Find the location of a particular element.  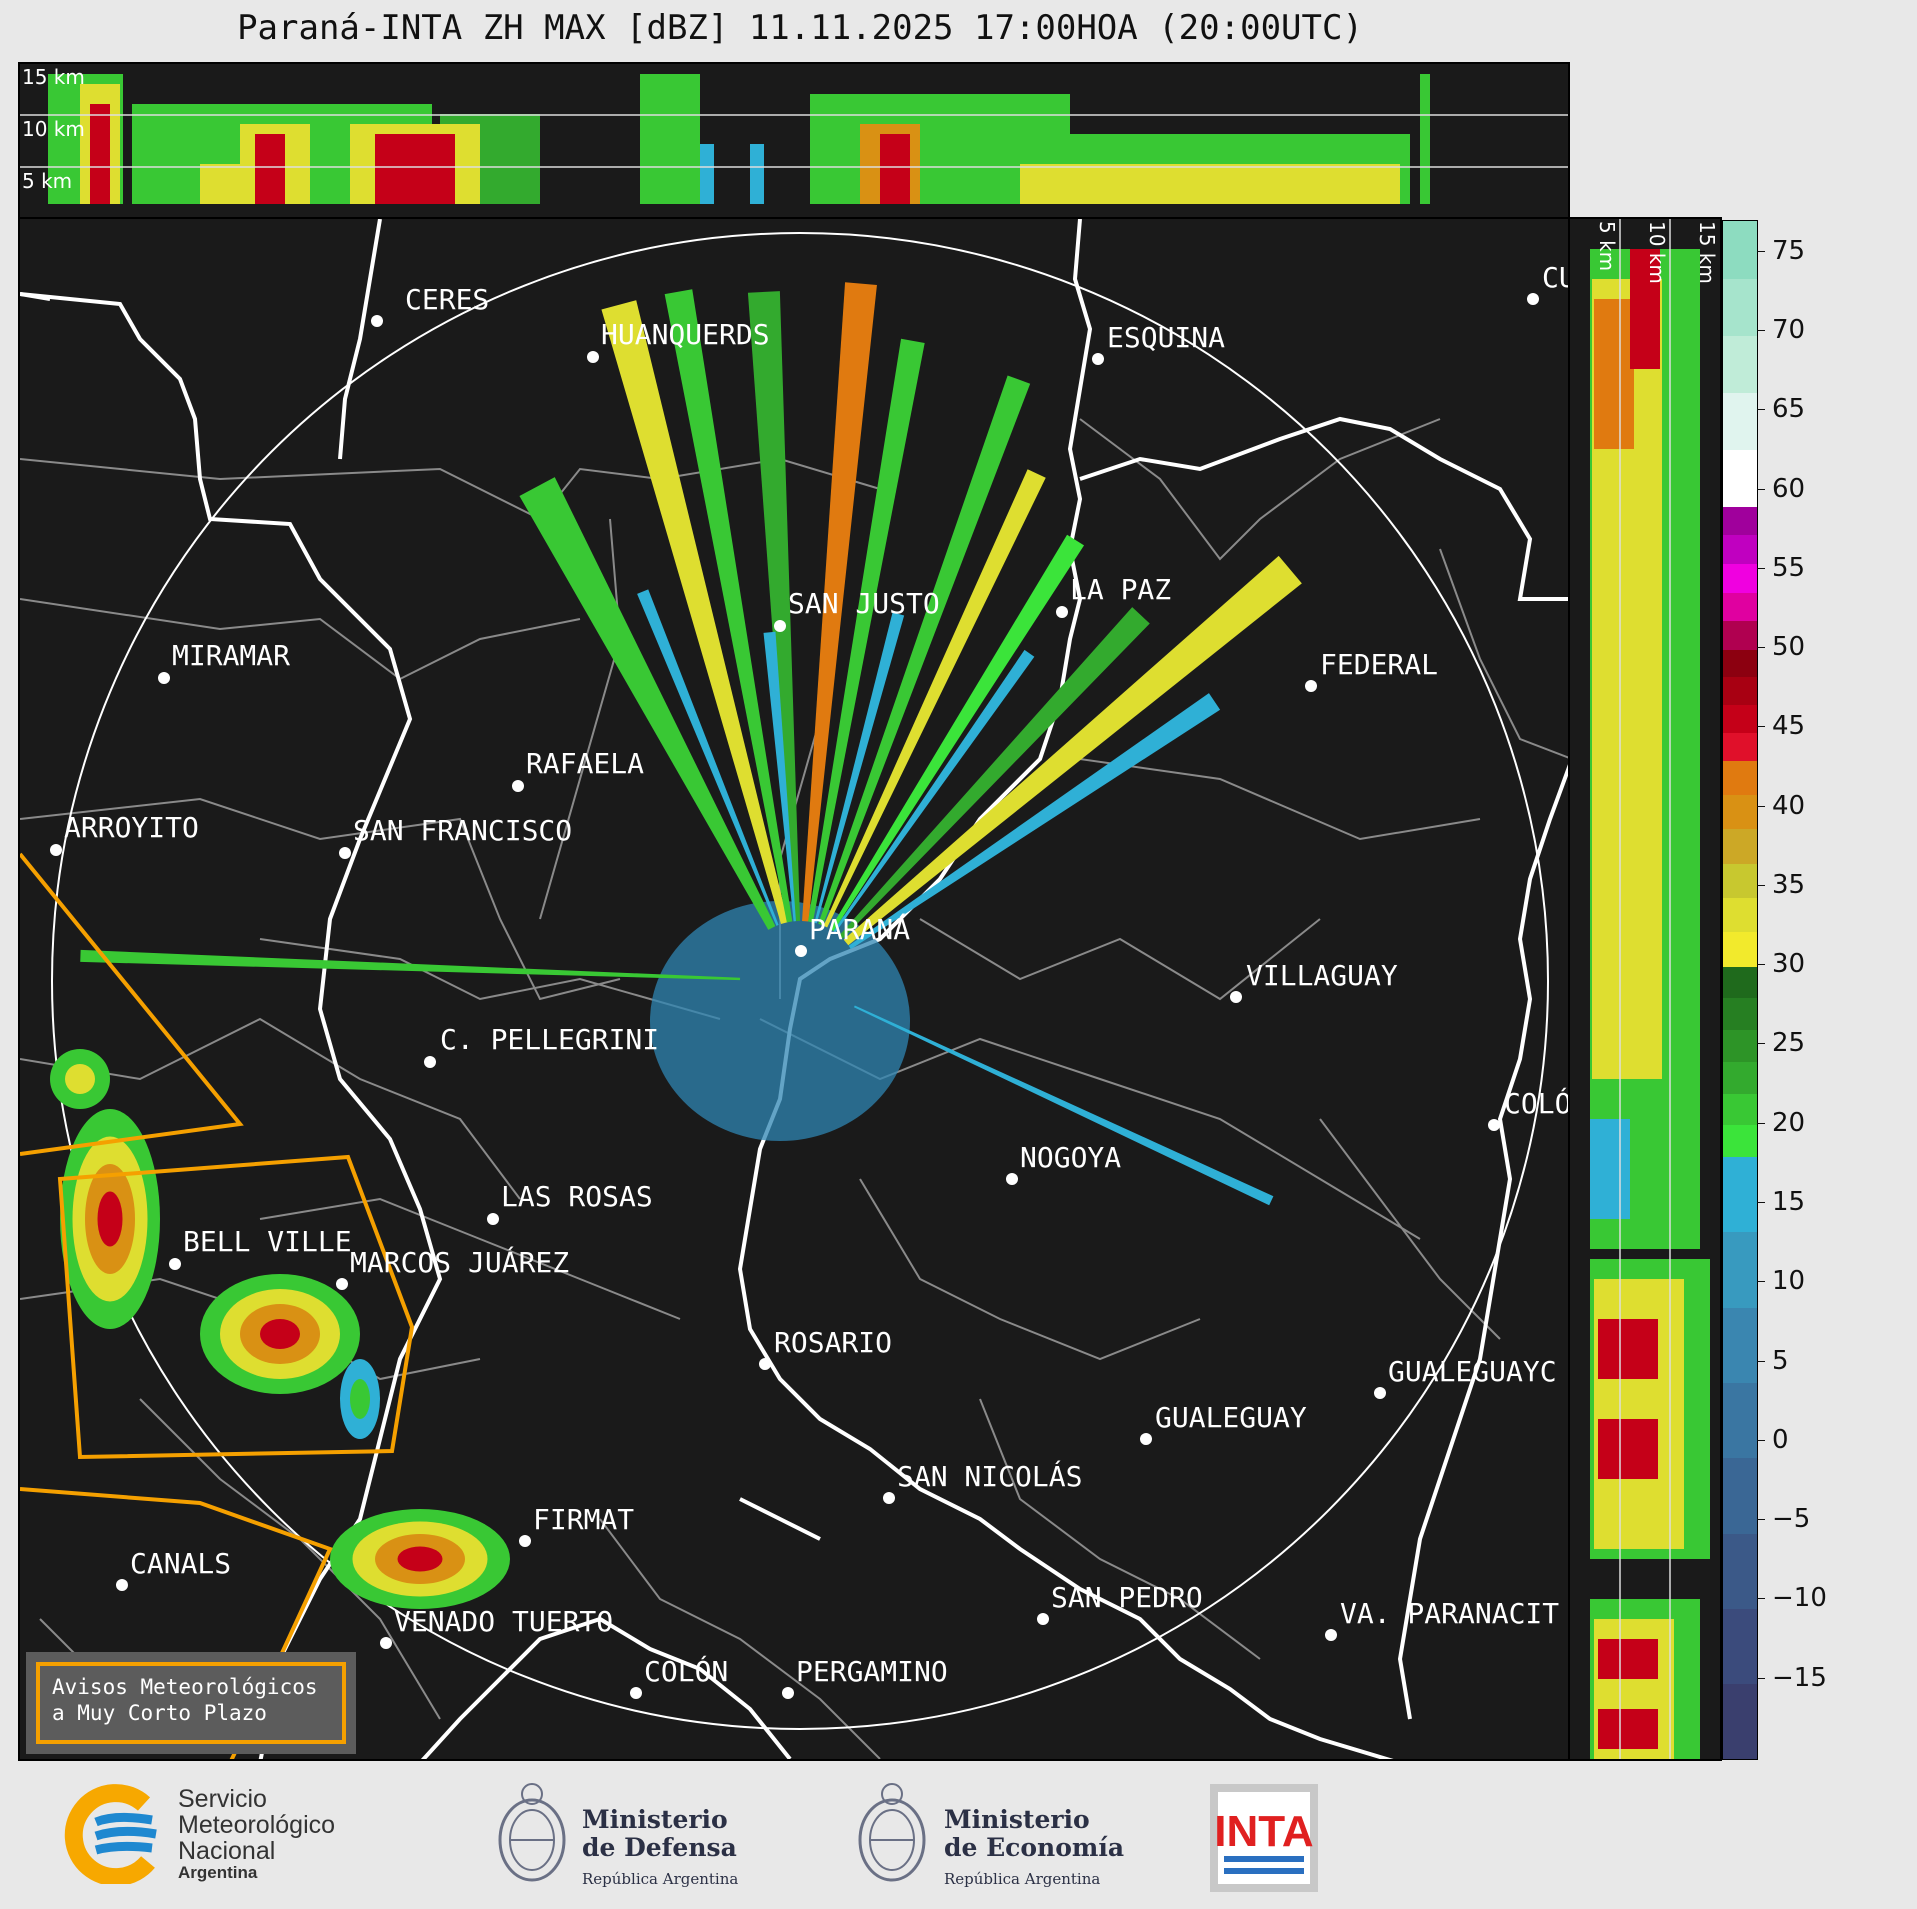

smn-line-4: Argentina is located at coordinates (218, 1872).